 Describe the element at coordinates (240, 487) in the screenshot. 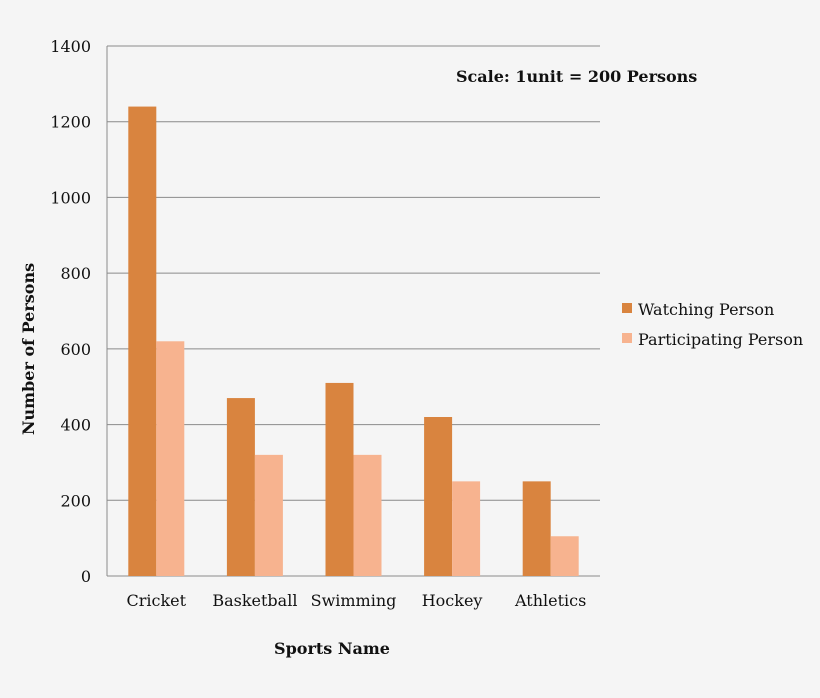

I see `bar-basketball-watching` at that location.